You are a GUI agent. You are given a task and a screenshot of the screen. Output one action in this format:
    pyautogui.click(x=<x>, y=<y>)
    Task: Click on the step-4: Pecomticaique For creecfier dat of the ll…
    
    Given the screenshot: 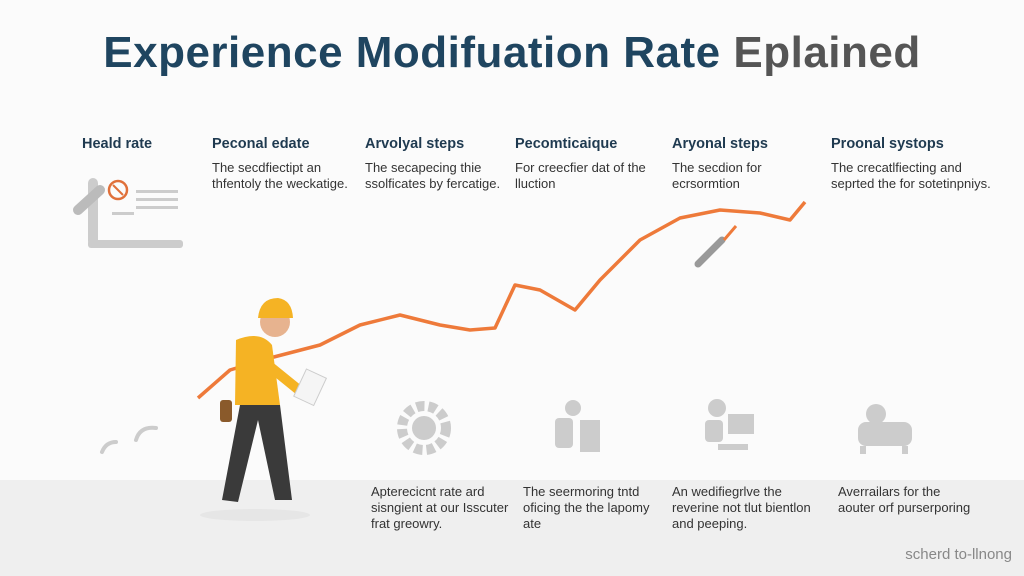 What is the action you would take?
    pyautogui.click(x=595, y=164)
    